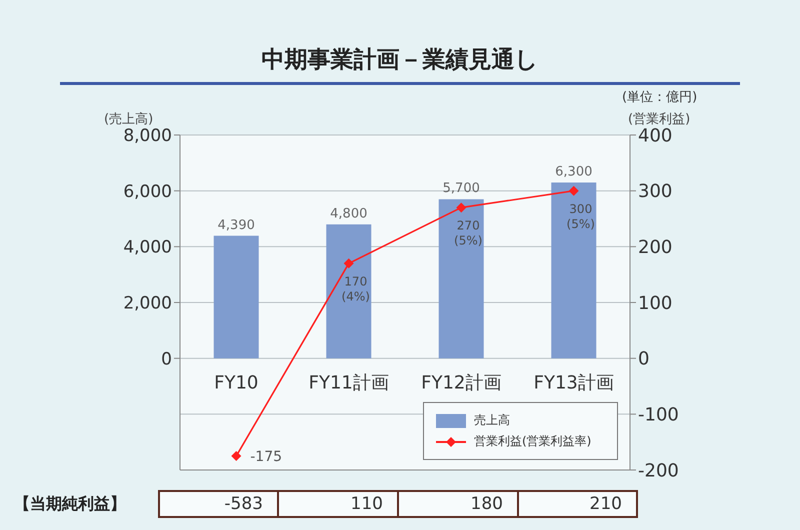 This screenshot has height=530, width=800. Describe the element at coordinates (655, 303) in the screenshot. I see `y2-tick-label: 100` at that location.